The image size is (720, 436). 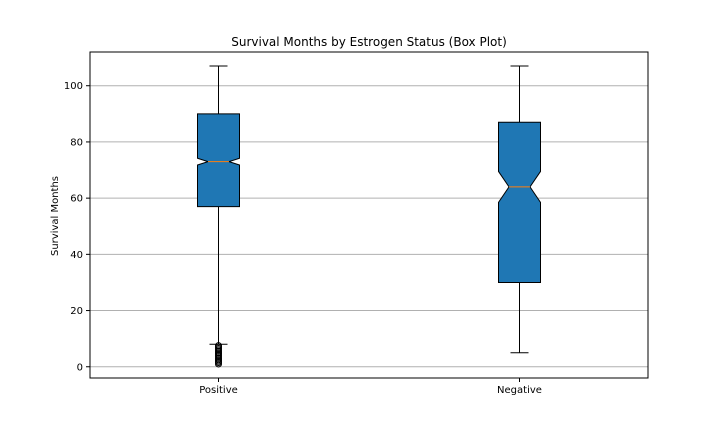 What do you see at coordinates (76, 142) in the screenshot?
I see `y-tick-label: 80` at bounding box center [76, 142].